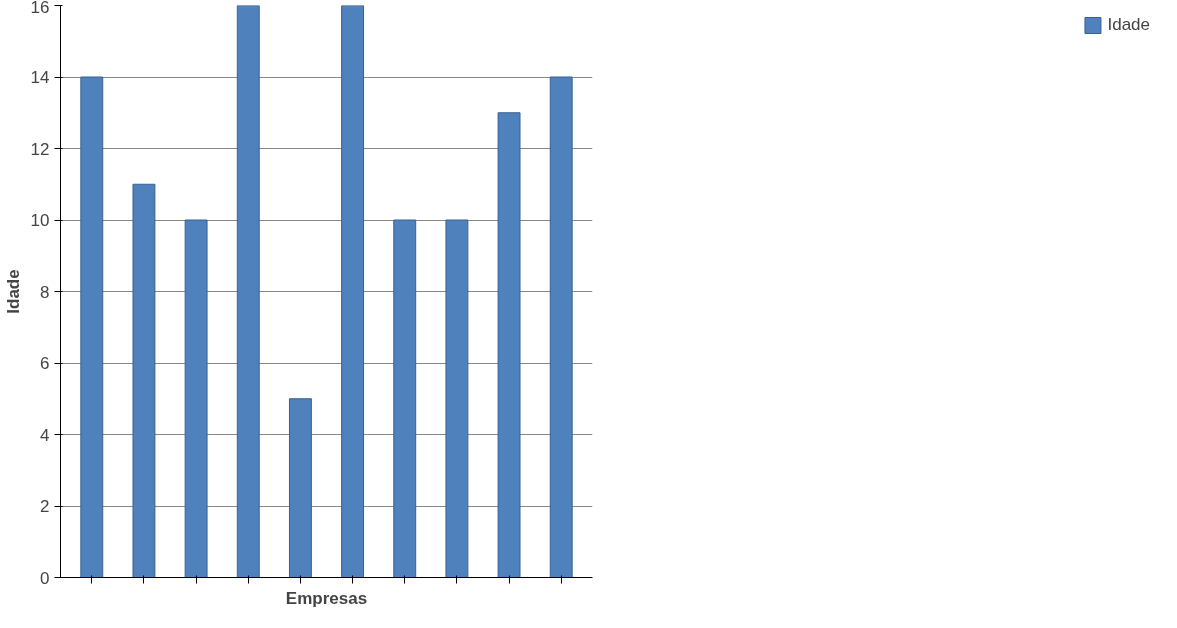 The image size is (1177, 628). Describe the element at coordinates (40, 77) in the screenshot. I see `y-tick-label: 14` at that location.